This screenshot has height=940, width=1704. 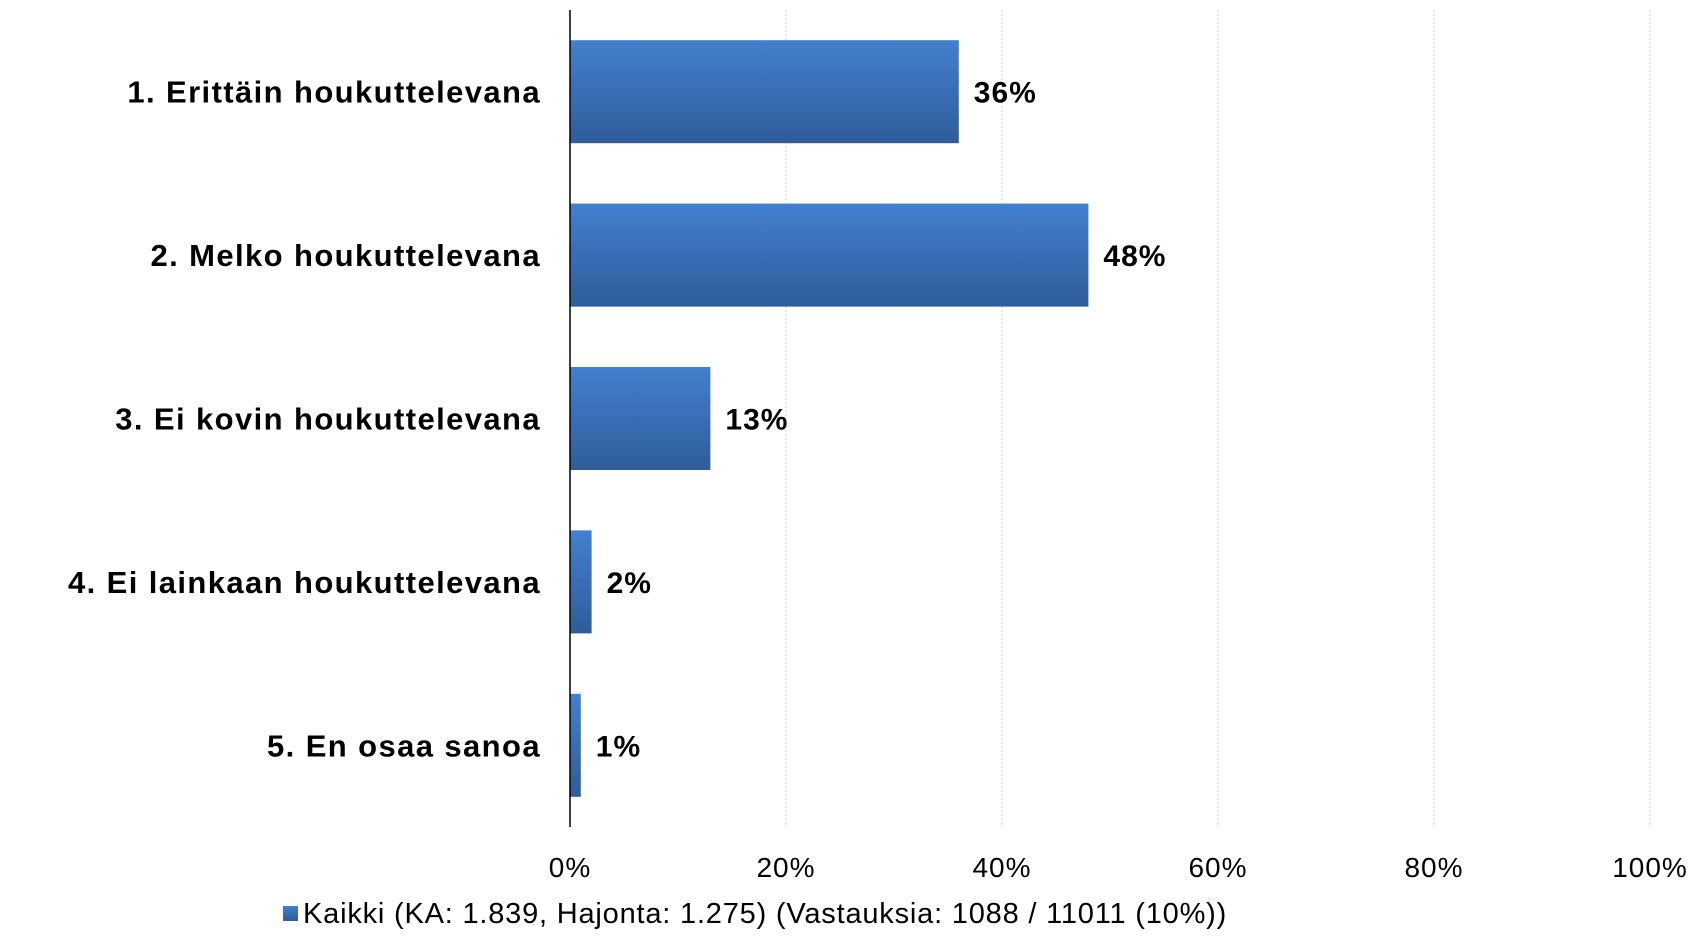 I want to click on legend-swatch, so click(x=290, y=913).